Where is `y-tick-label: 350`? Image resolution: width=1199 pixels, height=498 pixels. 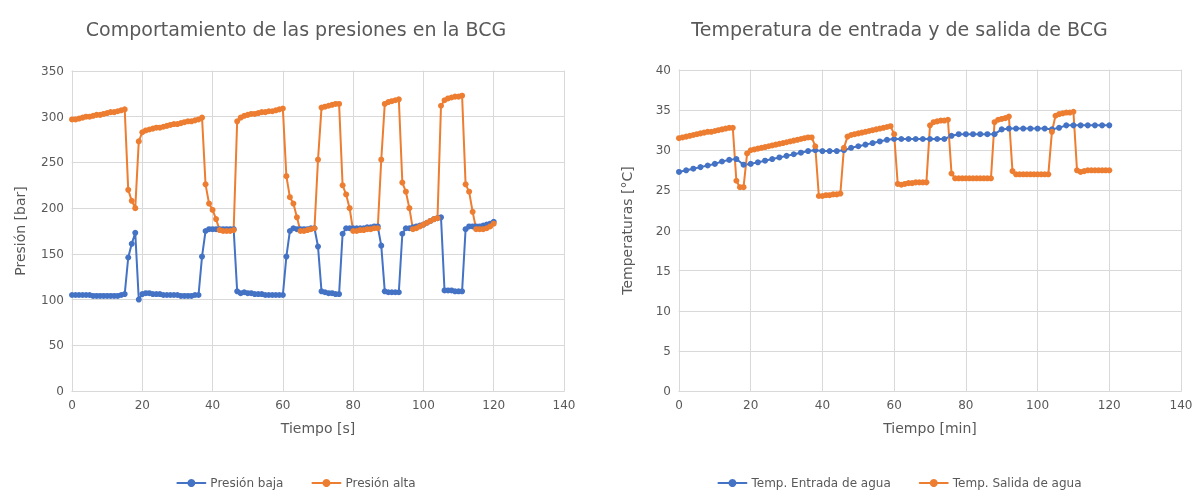 y-tick-label: 350 is located at coordinates (52, 71).